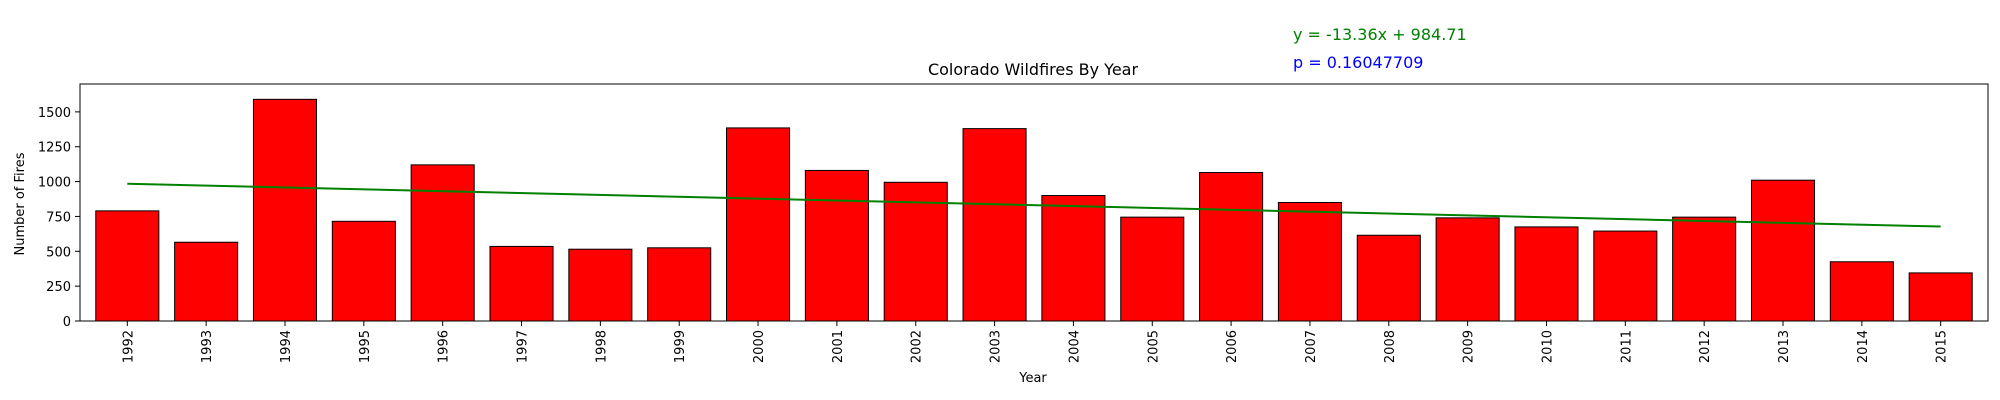 The width and height of the screenshot is (2000, 400). What do you see at coordinates (758, 224) in the screenshot?
I see `bar-2000` at bounding box center [758, 224].